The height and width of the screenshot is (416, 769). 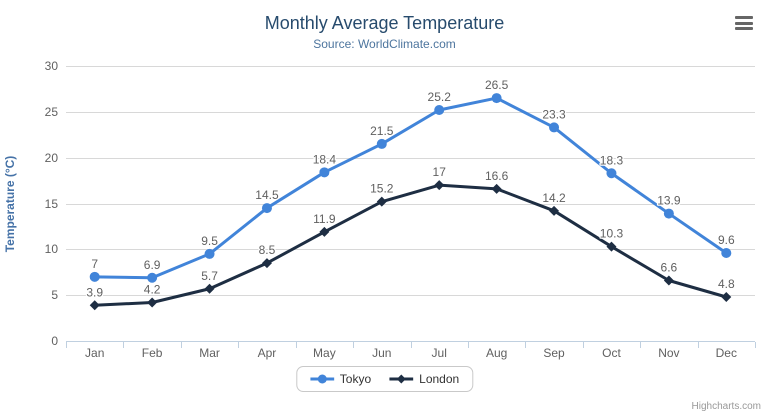 I want to click on data-label-london-feb: 4.2, so click(x=152, y=290).